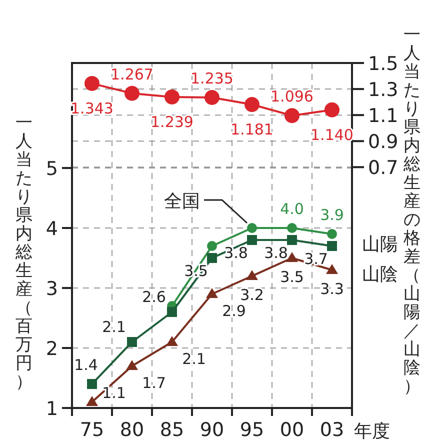 The height and width of the screenshot is (444, 426). What do you see at coordinates (372, 431) in the screenshot?
I see `xlabel: 年度` at bounding box center [372, 431].